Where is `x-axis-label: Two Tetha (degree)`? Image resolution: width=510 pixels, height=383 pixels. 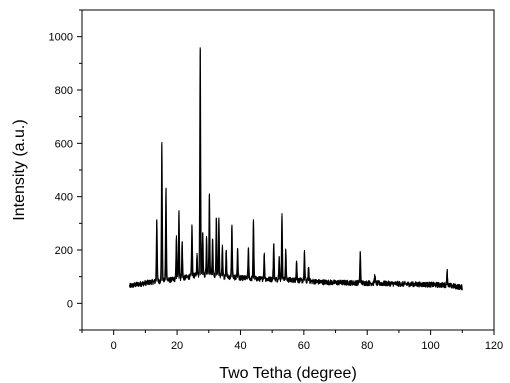
x-axis-label: Two Tetha (degree) is located at coordinates (288, 373).